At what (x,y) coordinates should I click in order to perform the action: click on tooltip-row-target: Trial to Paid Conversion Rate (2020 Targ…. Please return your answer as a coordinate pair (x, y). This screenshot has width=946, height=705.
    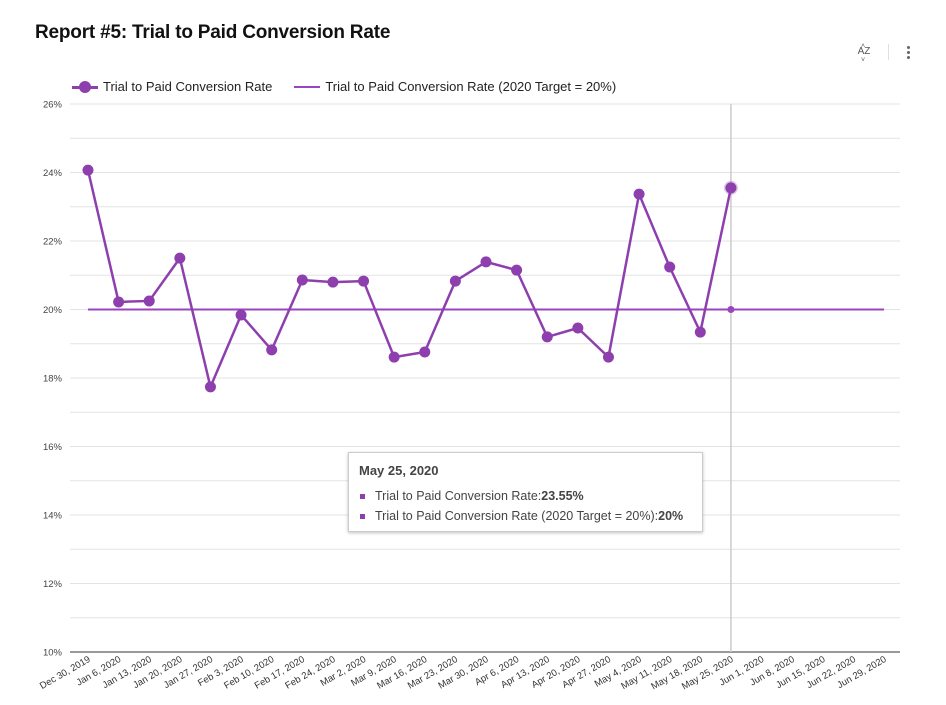
    Looking at the image, I should click on (525, 516).